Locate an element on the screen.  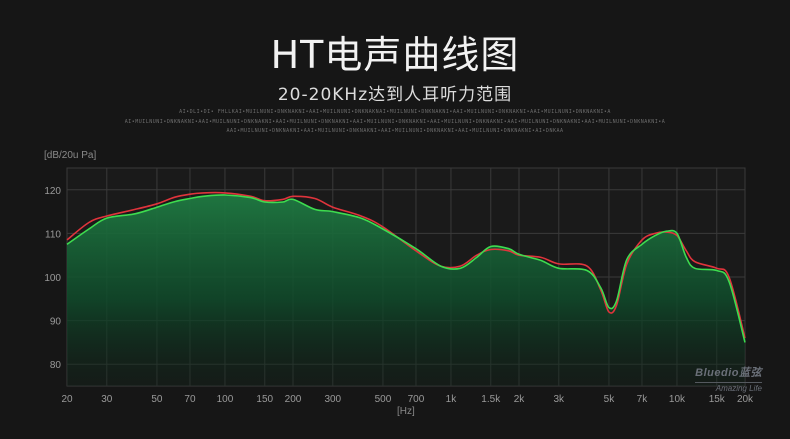
brand-logo: Bluedio蓝弦 Amazing Life is located at coordinates (728, 378).